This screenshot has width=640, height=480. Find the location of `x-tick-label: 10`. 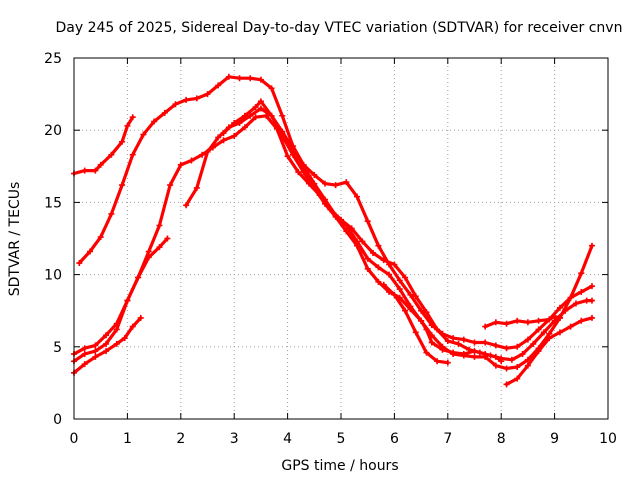

x-tick-label: 10 is located at coordinates (608, 439).